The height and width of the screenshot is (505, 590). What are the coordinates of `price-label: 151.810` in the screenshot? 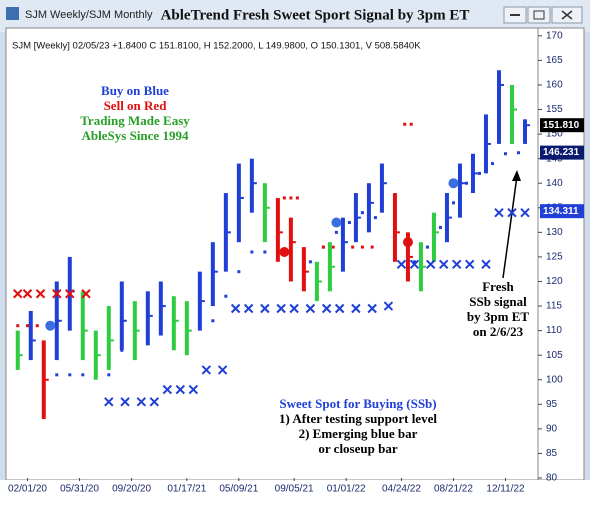 It's located at (561, 125).